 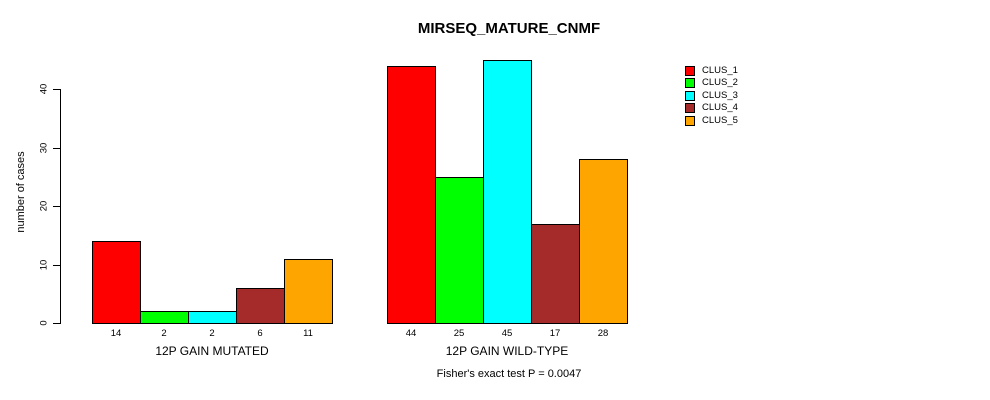 I want to click on legend-entry-clus_4: CLUS_4, so click(x=711, y=108).